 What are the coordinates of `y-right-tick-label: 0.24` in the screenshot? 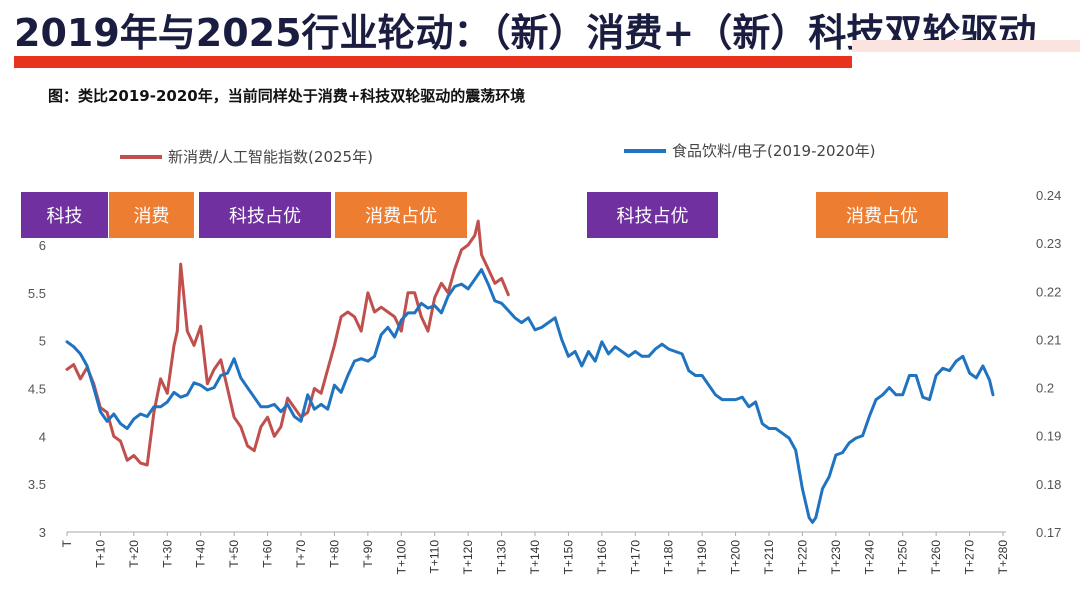 It's located at (1048, 195).